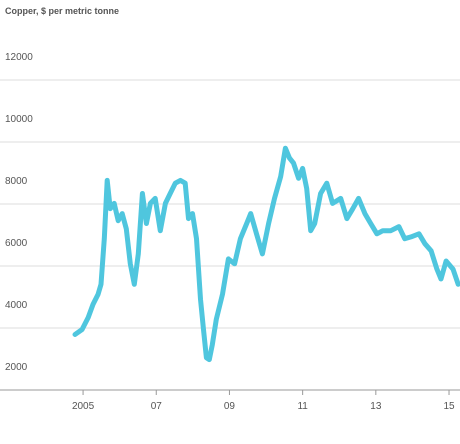 The width and height of the screenshot is (460, 444). I want to click on y-tick-label: 6000, so click(16, 243).